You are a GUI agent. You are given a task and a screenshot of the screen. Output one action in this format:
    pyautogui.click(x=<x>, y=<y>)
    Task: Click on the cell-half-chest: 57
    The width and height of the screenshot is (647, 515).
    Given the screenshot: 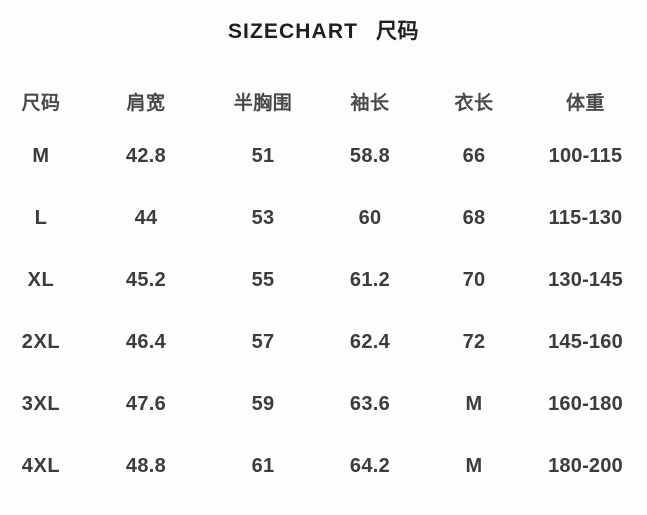 What is the action you would take?
    pyautogui.click(x=263, y=341)
    